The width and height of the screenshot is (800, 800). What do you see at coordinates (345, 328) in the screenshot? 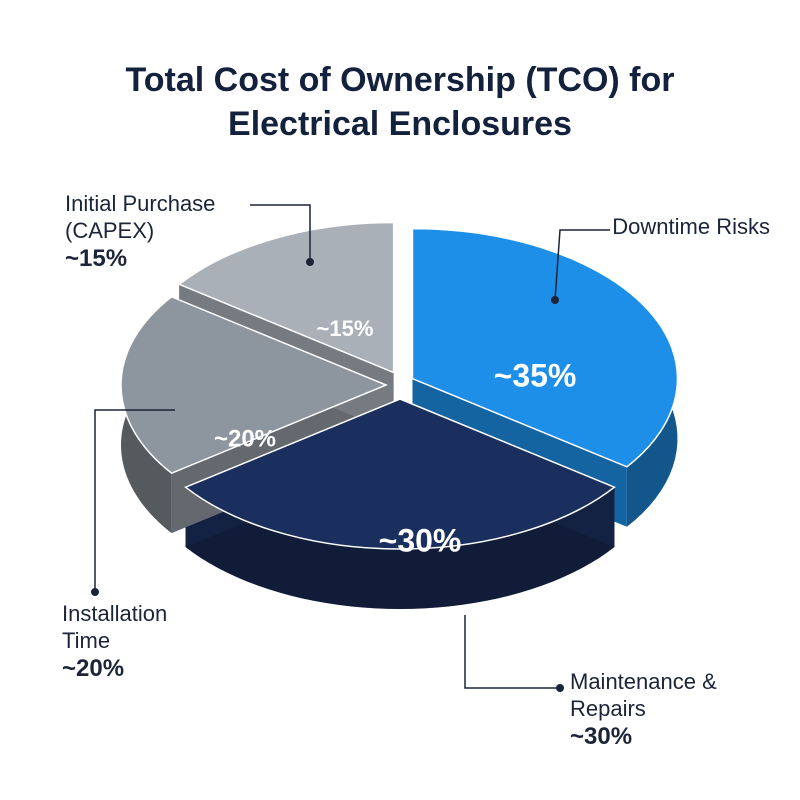
I see `slice-value-label: ~15%` at bounding box center [345, 328].